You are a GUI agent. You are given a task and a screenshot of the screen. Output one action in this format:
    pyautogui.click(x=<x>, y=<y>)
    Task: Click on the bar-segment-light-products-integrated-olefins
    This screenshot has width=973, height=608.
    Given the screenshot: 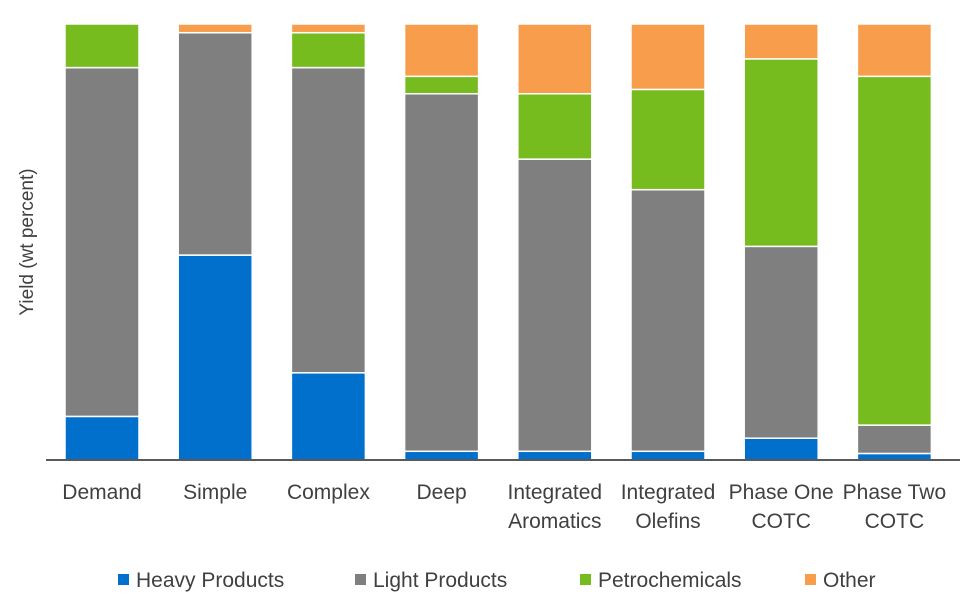 What is the action you would take?
    pyautogui.click(x=668, y=320)
    